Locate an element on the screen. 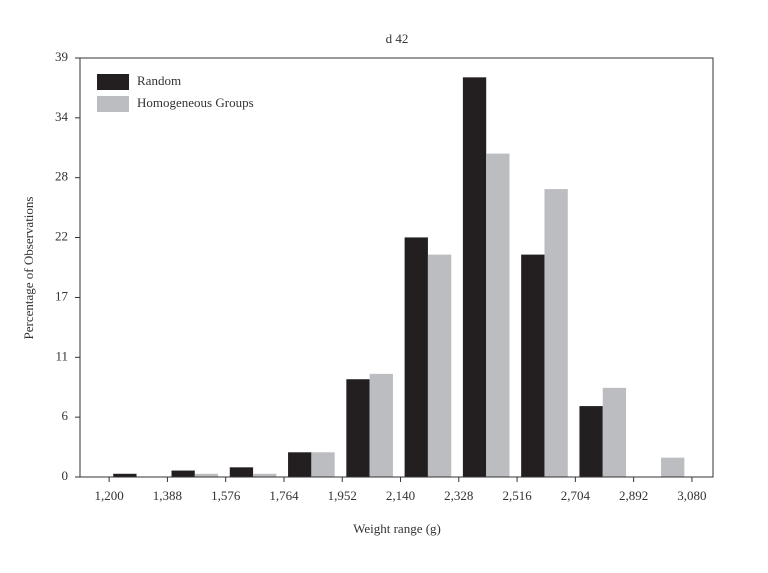  x-tick-label: 1,764 is located at coordinates (284, 495).